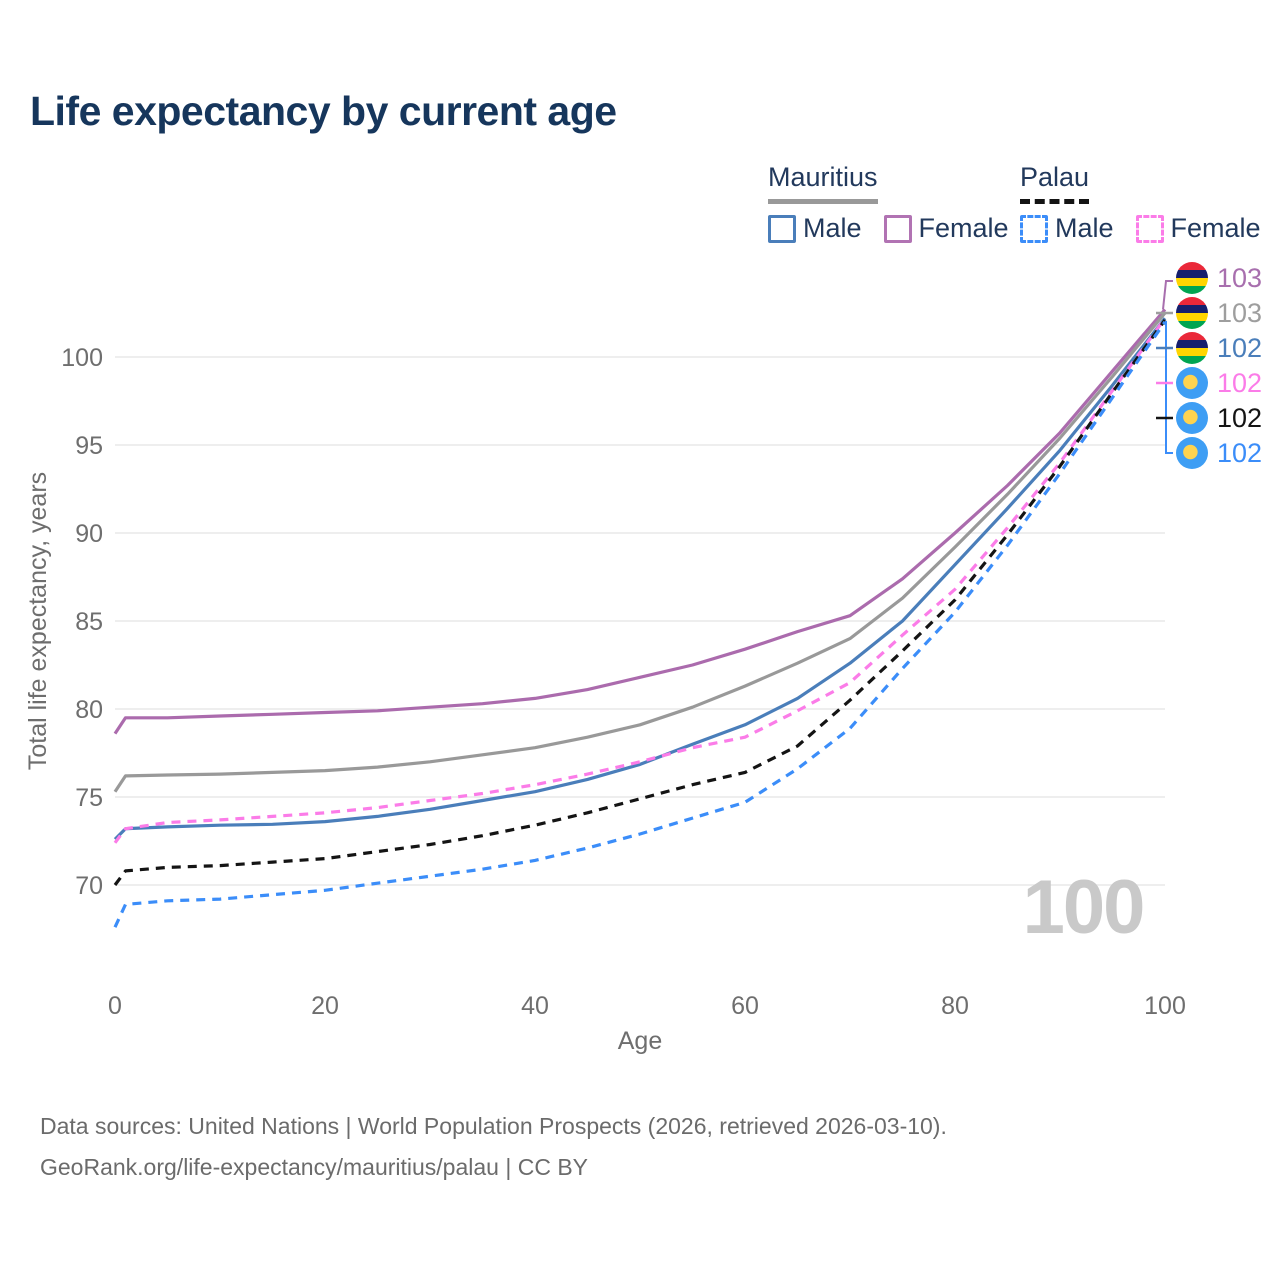 This screenshot has height=1280, width=1280. I want to click on hover-age-watermark: 100, so click(1084, 907).